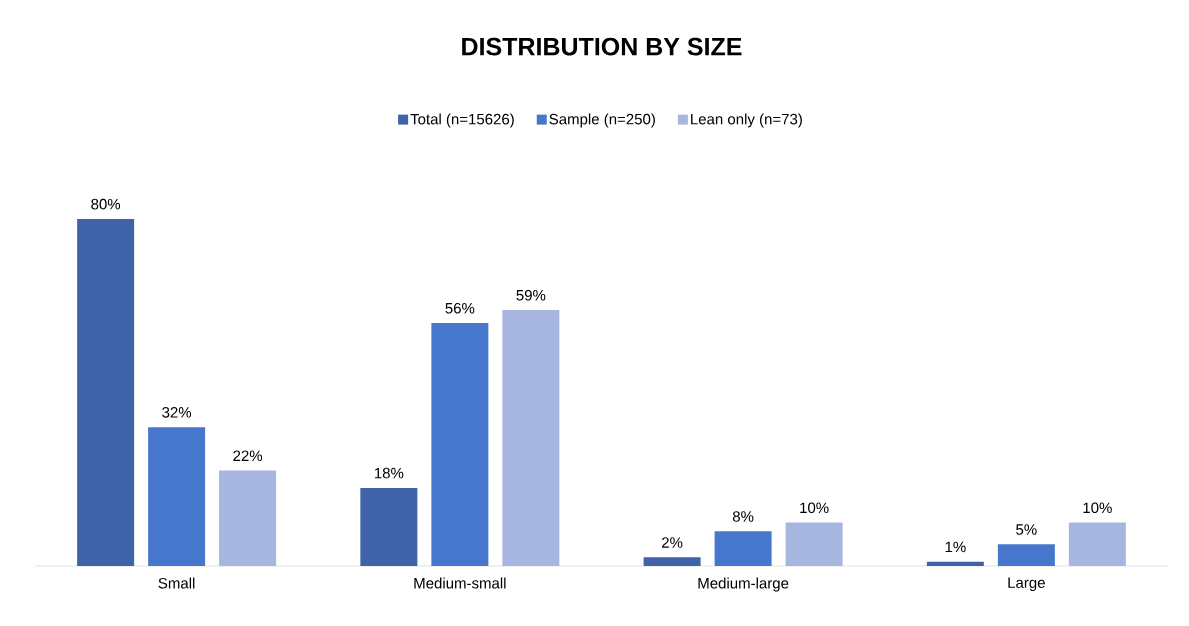 This screenshot has width=1189, height=626. I want to click on data-label: 2%, so click(672, 542).